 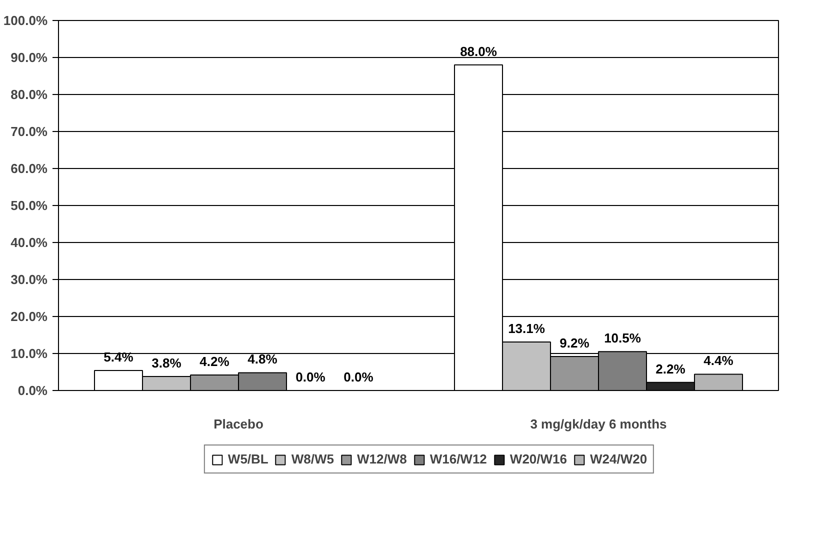 What do you see at coordinates (25, 20) in the screenshot?
I see `y-tick-label: 100.0%` at bounding box center [25, 20].